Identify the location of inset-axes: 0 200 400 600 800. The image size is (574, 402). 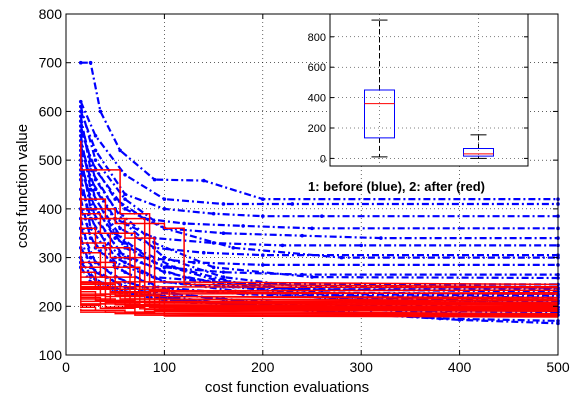
(418, 90).